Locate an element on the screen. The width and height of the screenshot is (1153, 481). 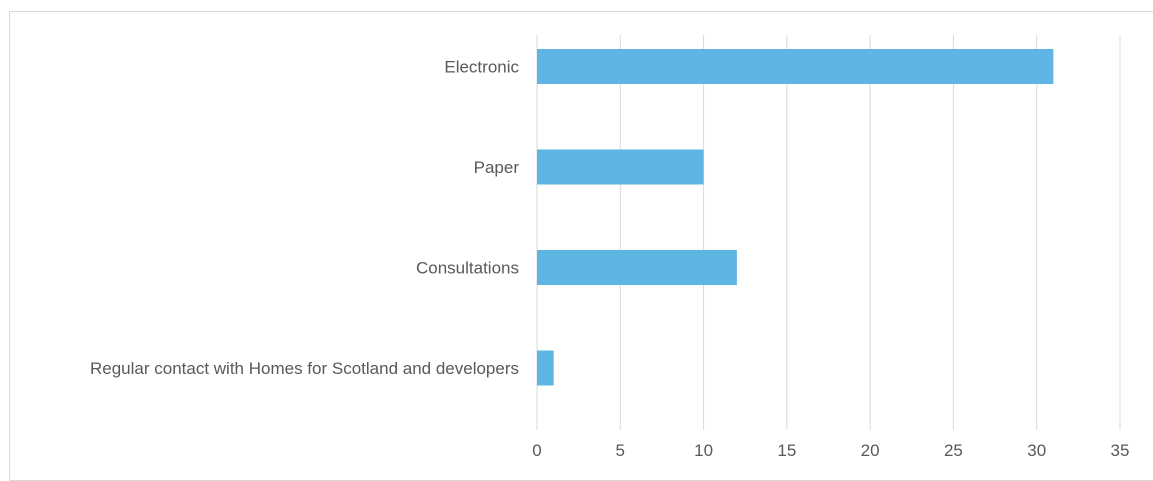
x-tick-label: 5 is located at coordinates (620, 450).